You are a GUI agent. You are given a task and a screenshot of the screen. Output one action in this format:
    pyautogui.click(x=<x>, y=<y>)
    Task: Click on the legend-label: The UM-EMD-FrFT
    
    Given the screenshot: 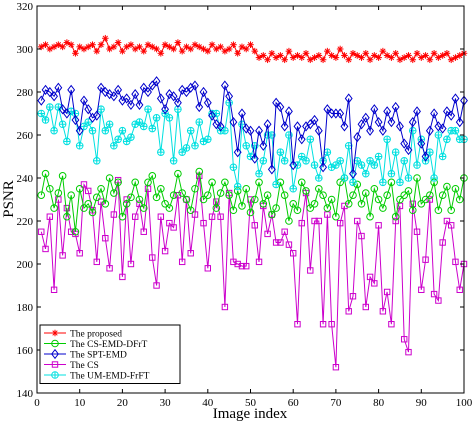 What is the action you would take?
    pyautogui.click(x=110, y=377)
    